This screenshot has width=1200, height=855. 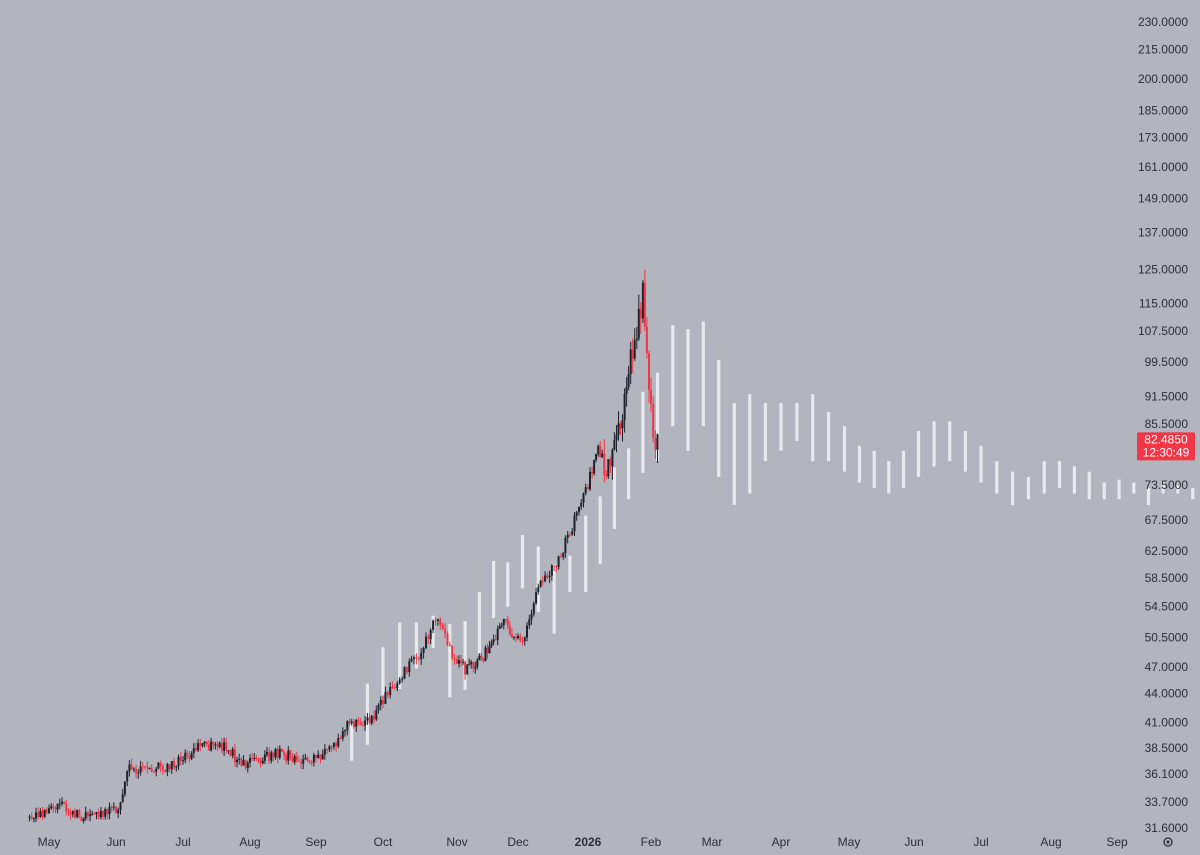 What do you see at coordinates (1163, 331) in the screenshot?
I see `price-tick-label: 107.5000` at bounding box center [1163, 331].